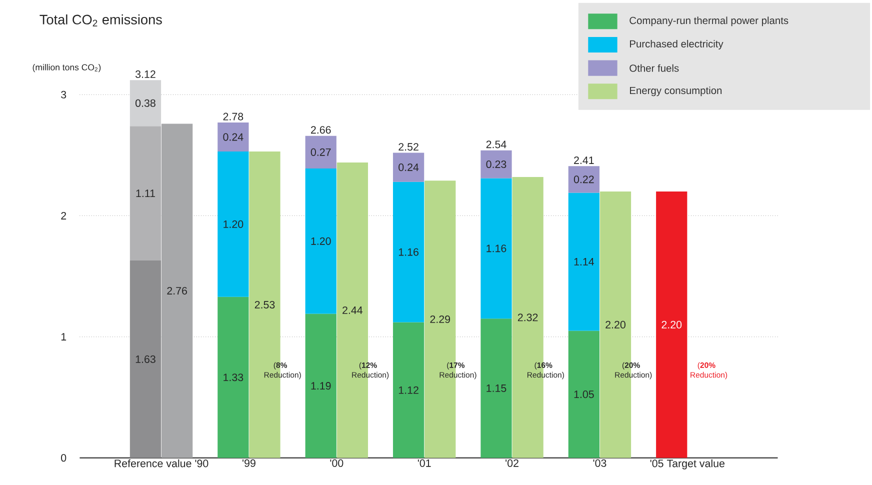  What do you see at coordinates (321, 386) in the screenshot?
I see `data-label: 1.19` at bounding box center [321, 386].